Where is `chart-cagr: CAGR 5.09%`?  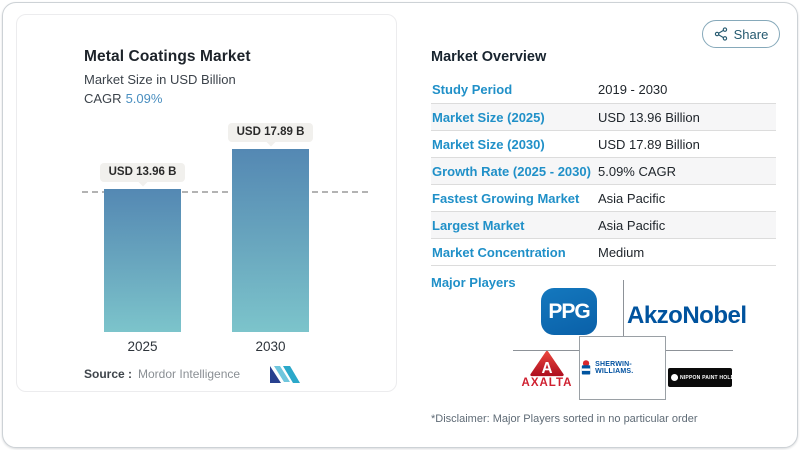
chart-cagr: CAGR 5.09% is located at coordinates (123, 98).